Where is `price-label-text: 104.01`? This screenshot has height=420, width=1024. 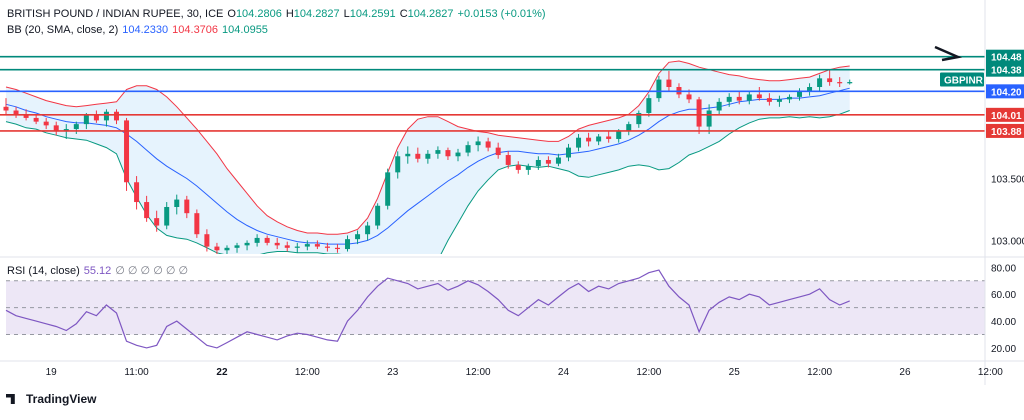 price-label-text: 104.01 is located at coordinates (1006, 116).